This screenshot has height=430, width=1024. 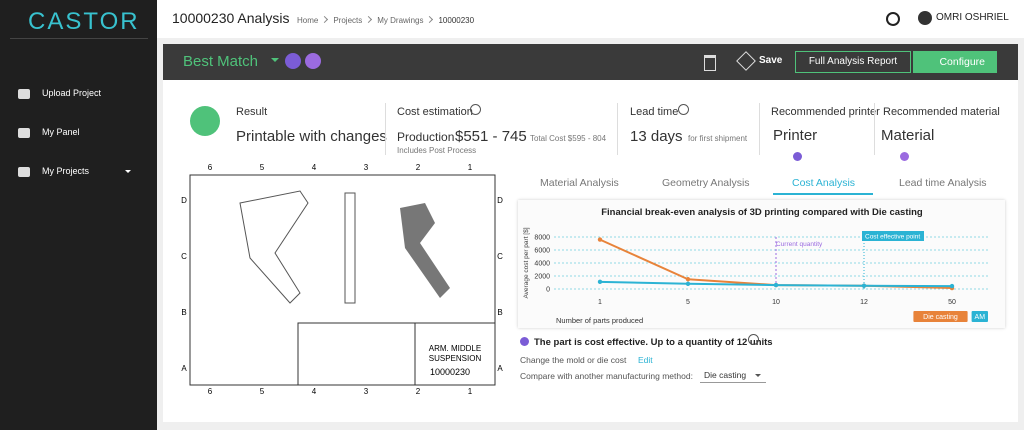 What do you see at coordinates (799, 244) in the screenshot?
I see `annotation: Current quantity` at bounding box center [799, 244].